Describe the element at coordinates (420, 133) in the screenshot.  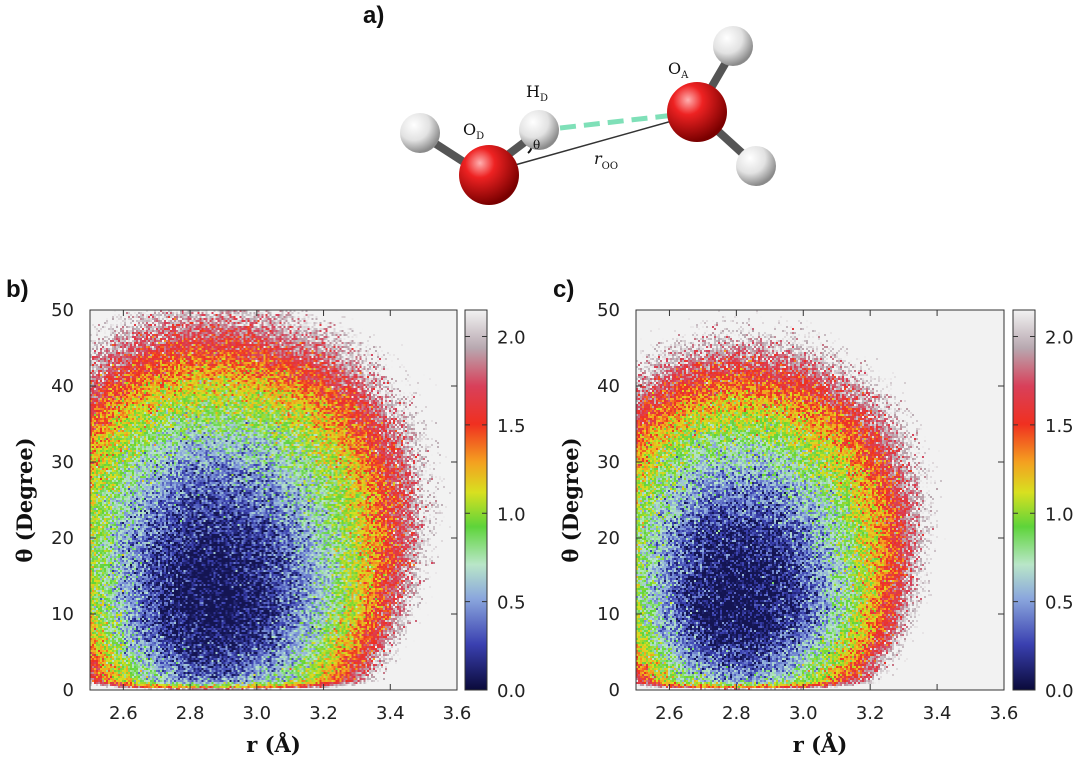
I see `hydrogen-atom-donor-free` at that location.